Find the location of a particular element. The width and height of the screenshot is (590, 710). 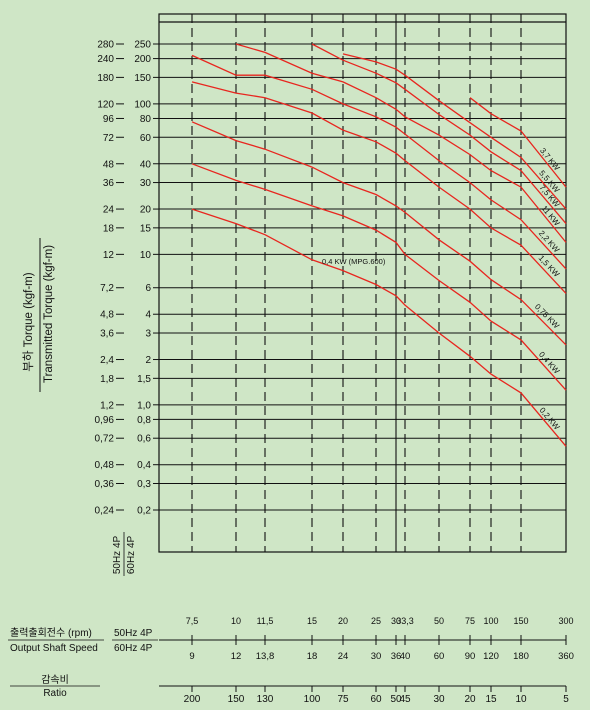

y-tick-label-outer: 4,8 is located at coordinates (107, 315).